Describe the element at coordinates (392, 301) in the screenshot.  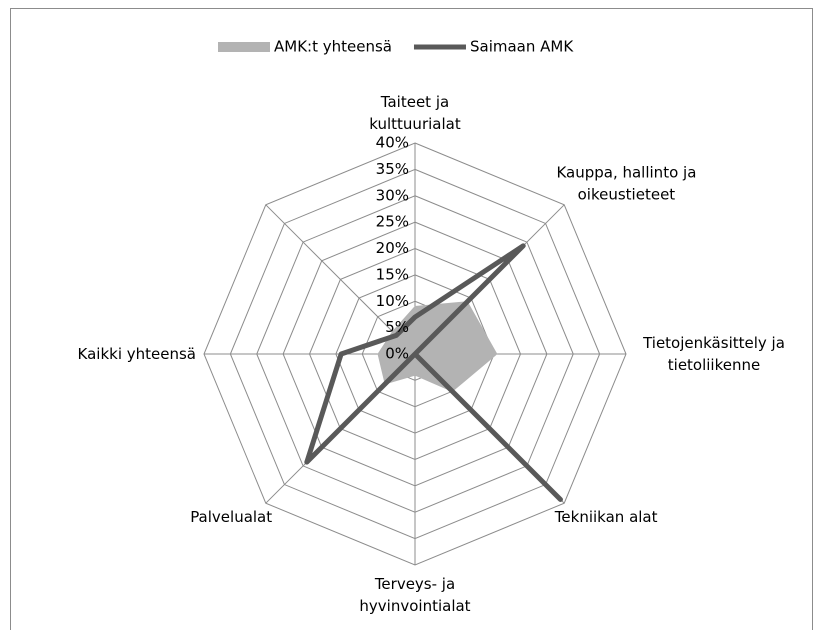
I see `y-tick-label: 10%` at that location.